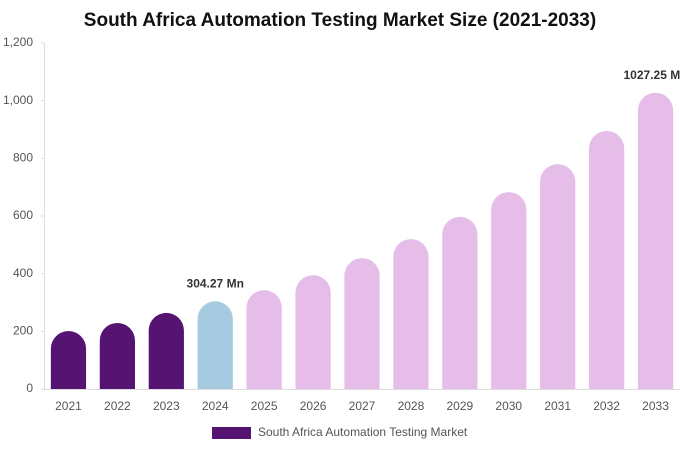 The width and height of the screenshot is (680, 450). Describe the element at coordinates (557, 406) in the screenshot. I see `x-tick-label: 2031` at that location.